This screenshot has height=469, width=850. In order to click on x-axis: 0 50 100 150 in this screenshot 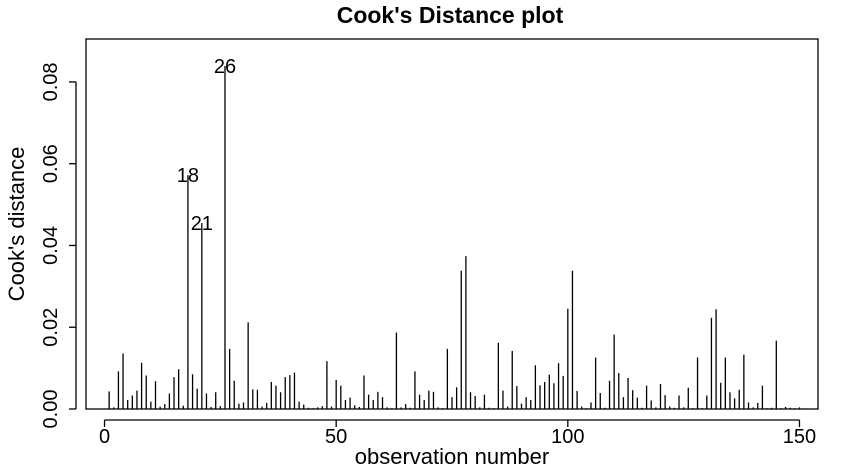, I will do `click(457, 433)`.